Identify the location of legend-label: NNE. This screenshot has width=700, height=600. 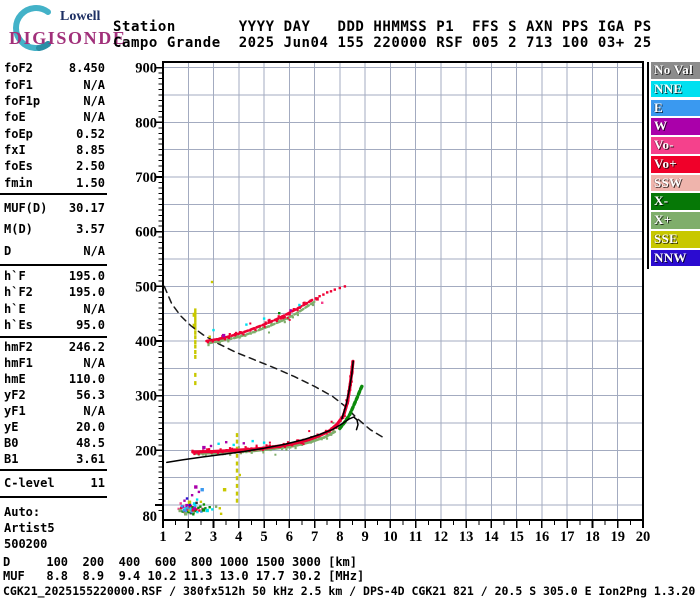
(668, 88).